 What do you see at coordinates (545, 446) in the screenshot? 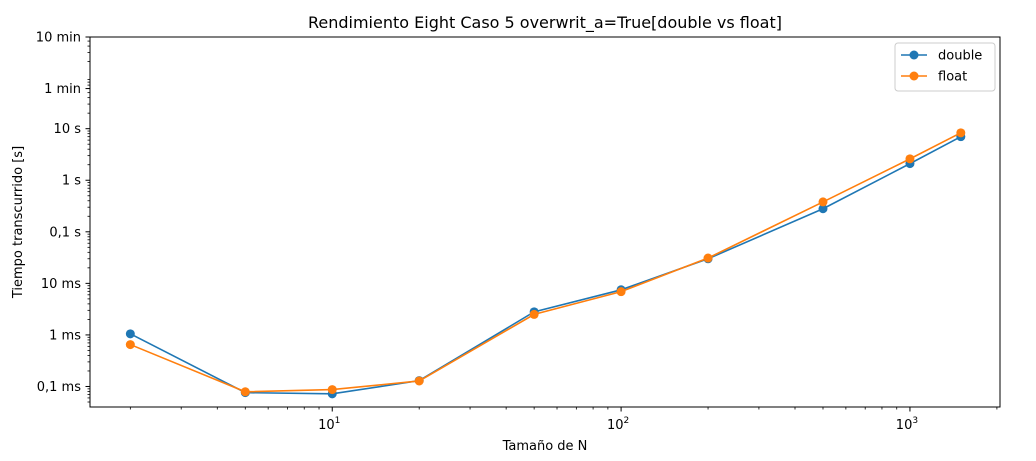
I see `x-axis-title: Tamaño de N` at bounding box center [545, 446].